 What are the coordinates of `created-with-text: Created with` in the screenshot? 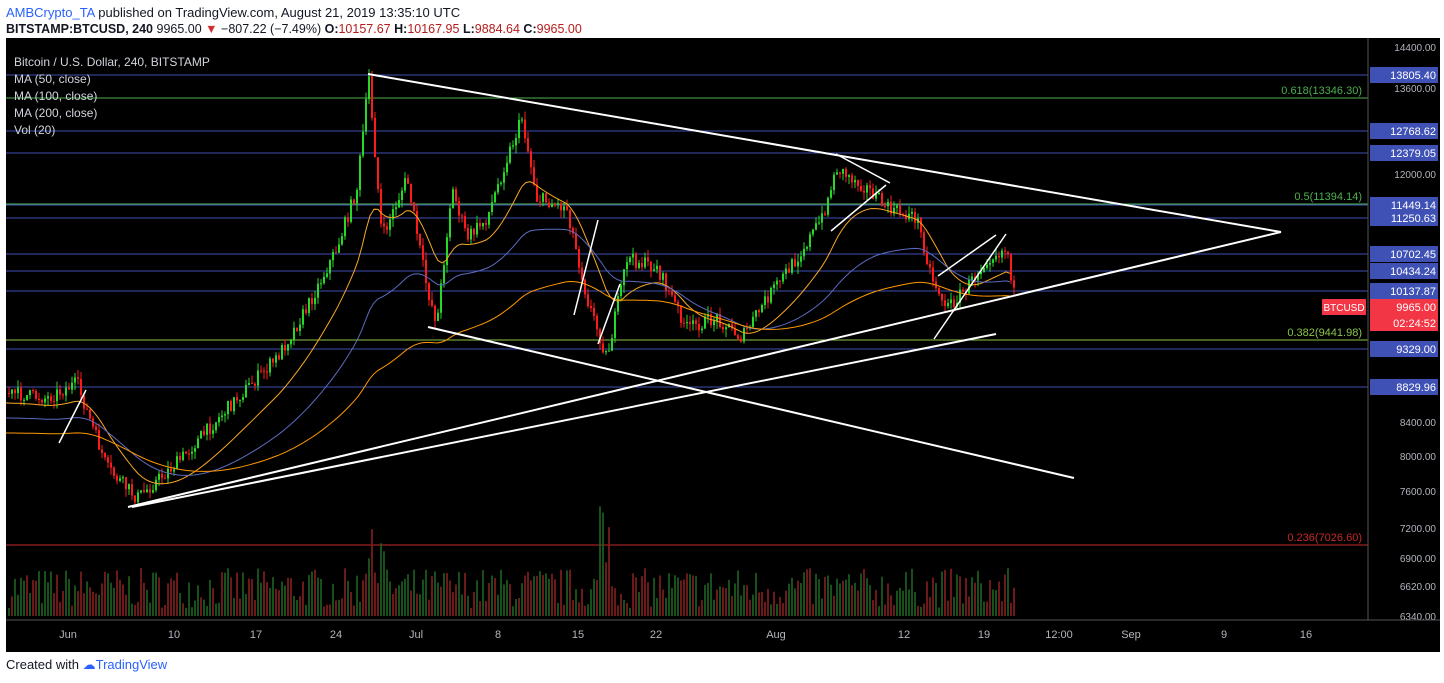 It's located at (42, 664).